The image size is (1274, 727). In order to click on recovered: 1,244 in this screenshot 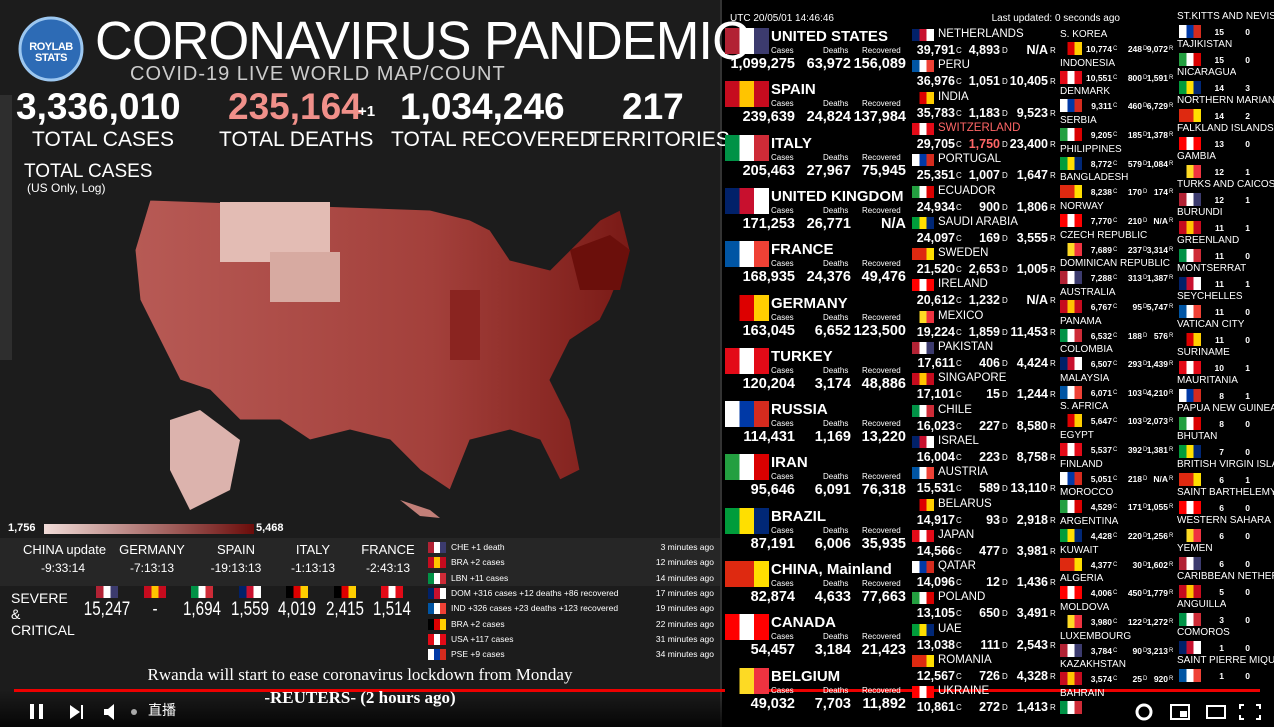, I will do `click(1032, 394)`.